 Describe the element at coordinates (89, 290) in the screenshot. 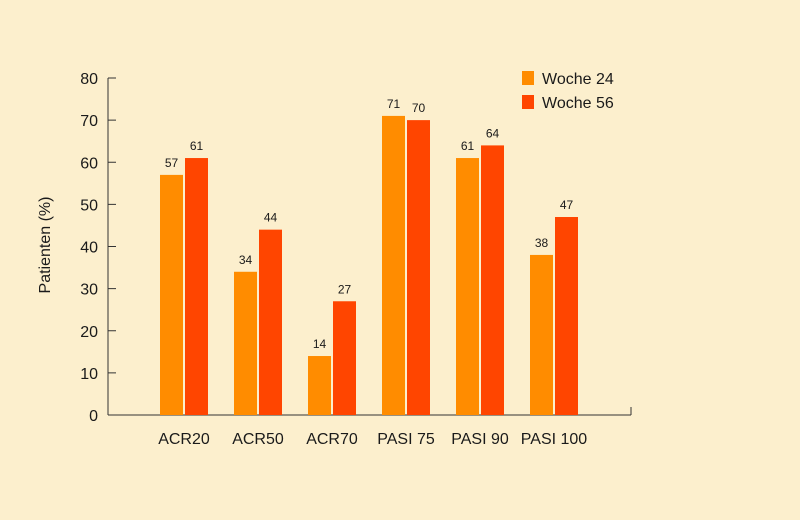

I see `y-tick-label: 30` at that location.